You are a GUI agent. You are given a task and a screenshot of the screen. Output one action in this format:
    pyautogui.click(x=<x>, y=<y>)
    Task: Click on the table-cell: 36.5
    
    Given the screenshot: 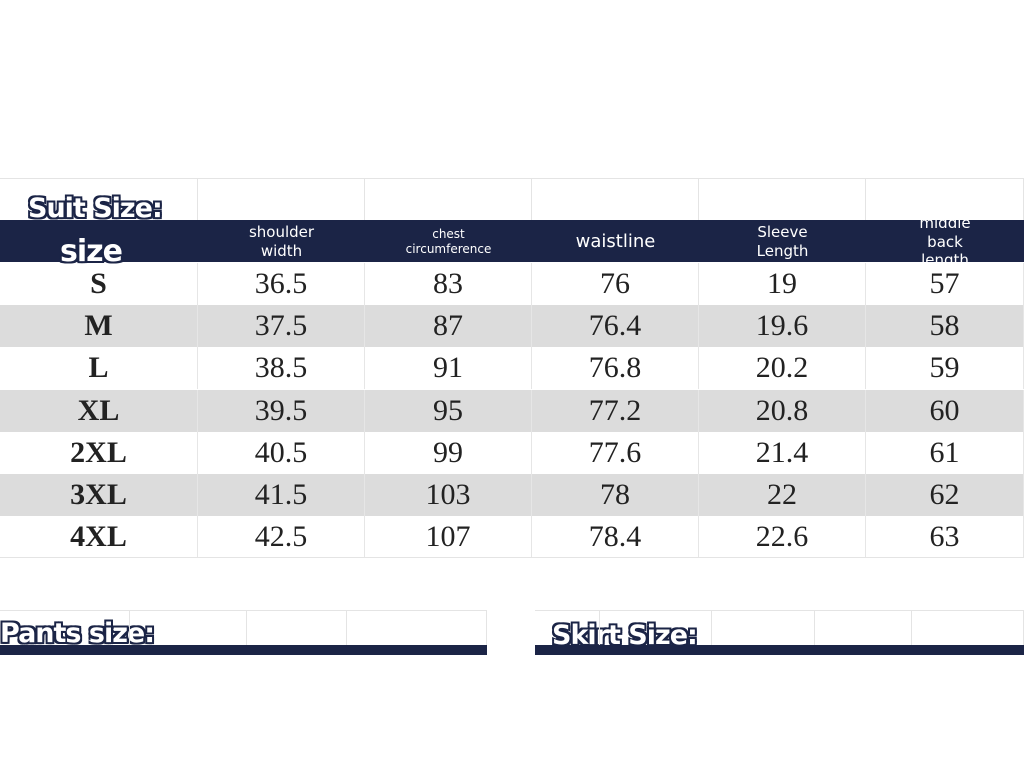 What is the action you would take?
    pyautogui.click(x=281, y=284)
    